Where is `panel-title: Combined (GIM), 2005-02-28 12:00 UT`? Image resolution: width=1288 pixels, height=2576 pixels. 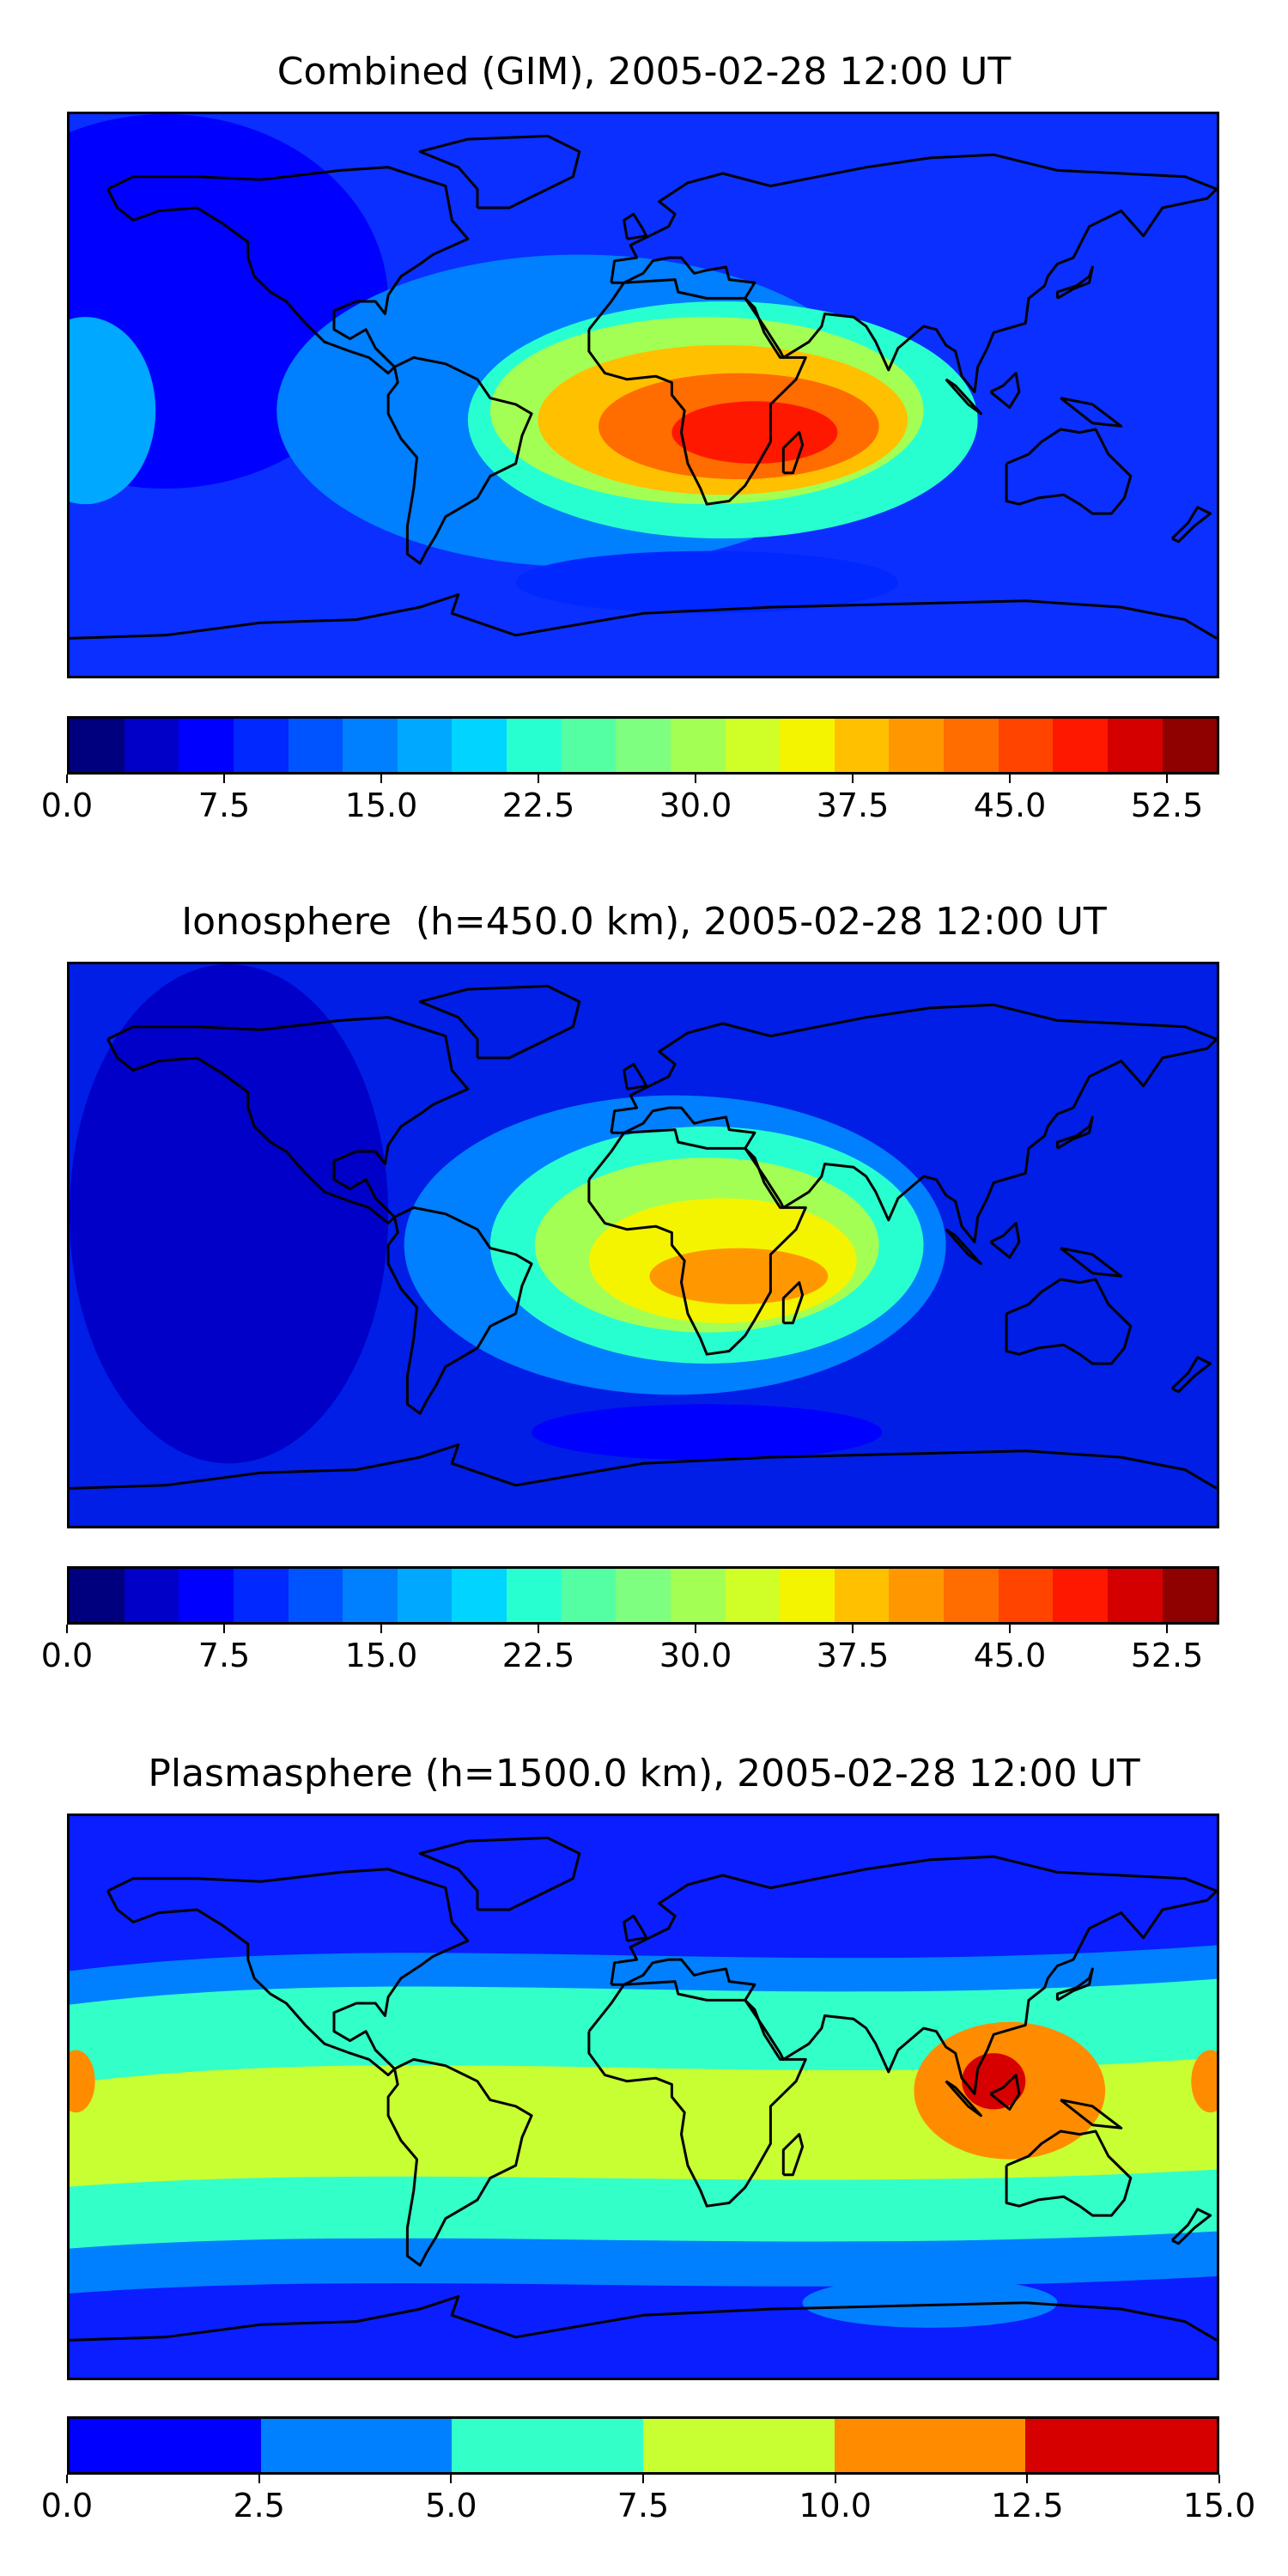 panel-title: Combined (GIM), 2005-02-28 12:00 UT is located at coordinates (644, 72).